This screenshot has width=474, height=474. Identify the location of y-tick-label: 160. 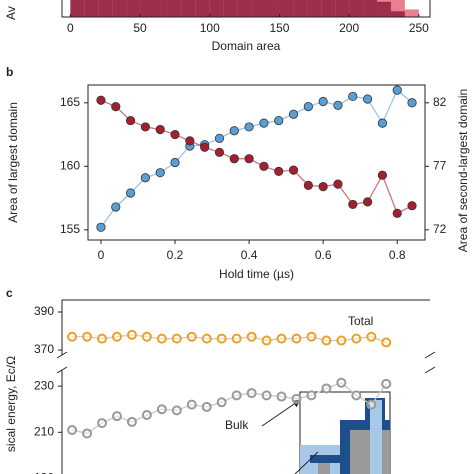
(70, 165).